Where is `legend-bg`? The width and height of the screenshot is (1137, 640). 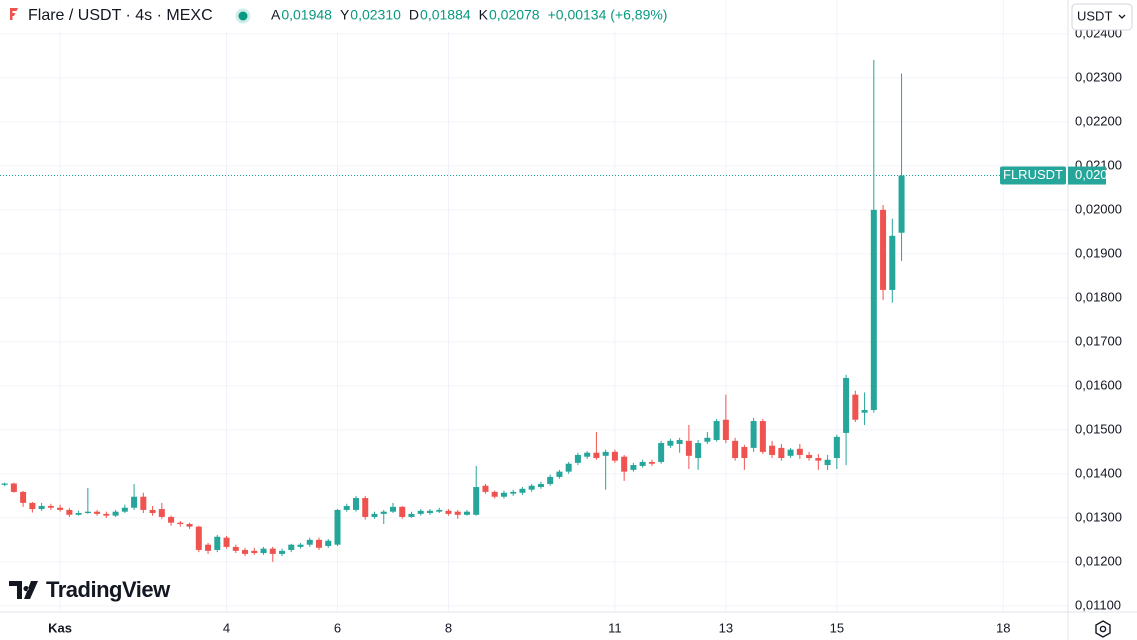
legend-bg is located at coordinates (360, 16).